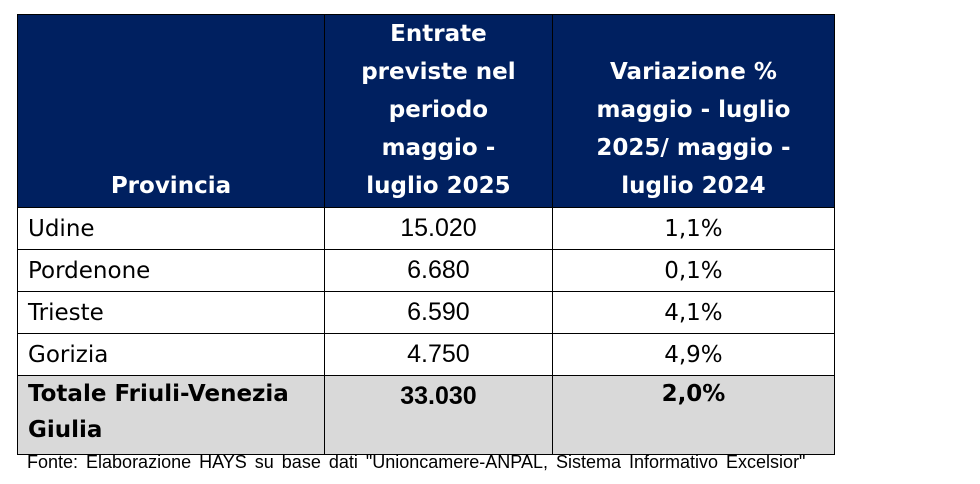 The width and height of the screenshot is (980, 484). What do you see at coordinates (171, 111) in the screenshot?
I see `header-provincia: Provincia` at bounding box center [171, 111].